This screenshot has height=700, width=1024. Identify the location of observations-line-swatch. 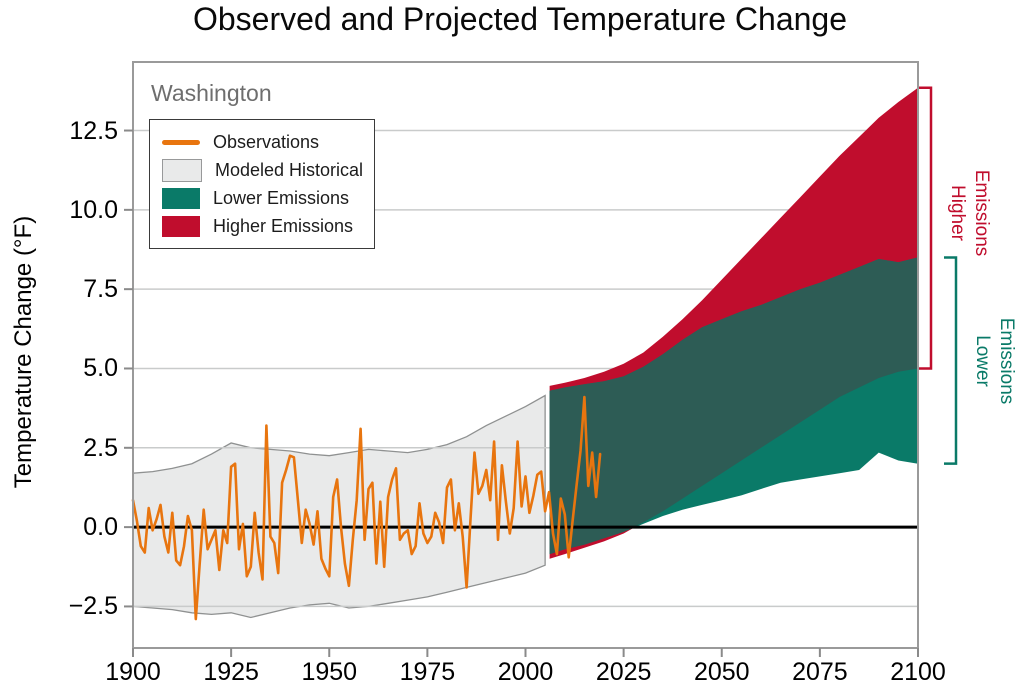
(181, 142).